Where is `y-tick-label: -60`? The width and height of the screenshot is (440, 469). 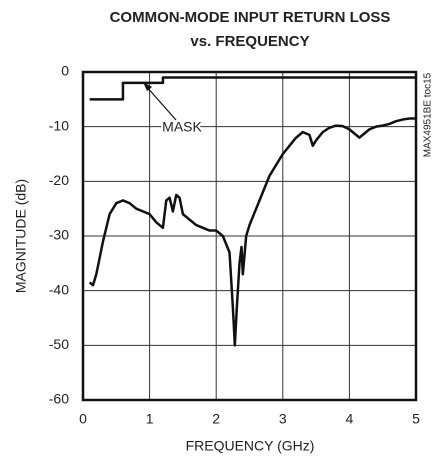 y-tick-label: -60 is located at coordinates (59, 399).